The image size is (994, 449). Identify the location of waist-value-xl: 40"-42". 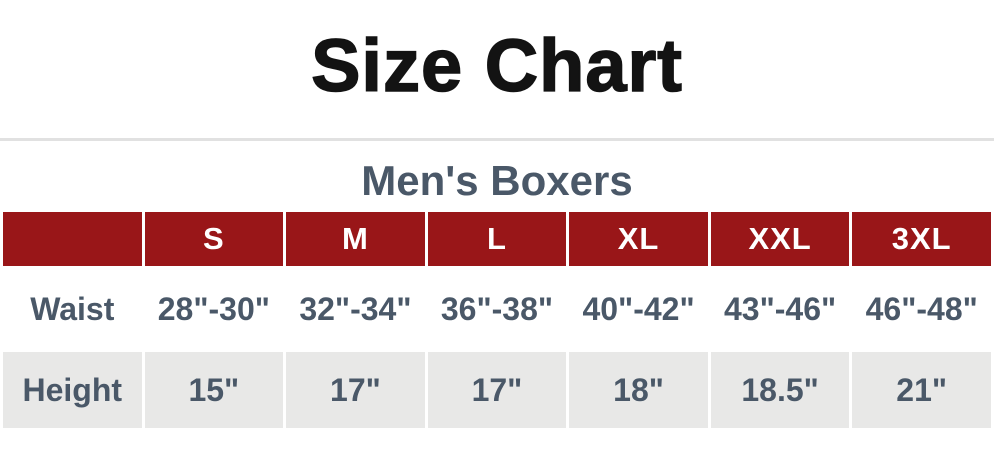
(638, 309).